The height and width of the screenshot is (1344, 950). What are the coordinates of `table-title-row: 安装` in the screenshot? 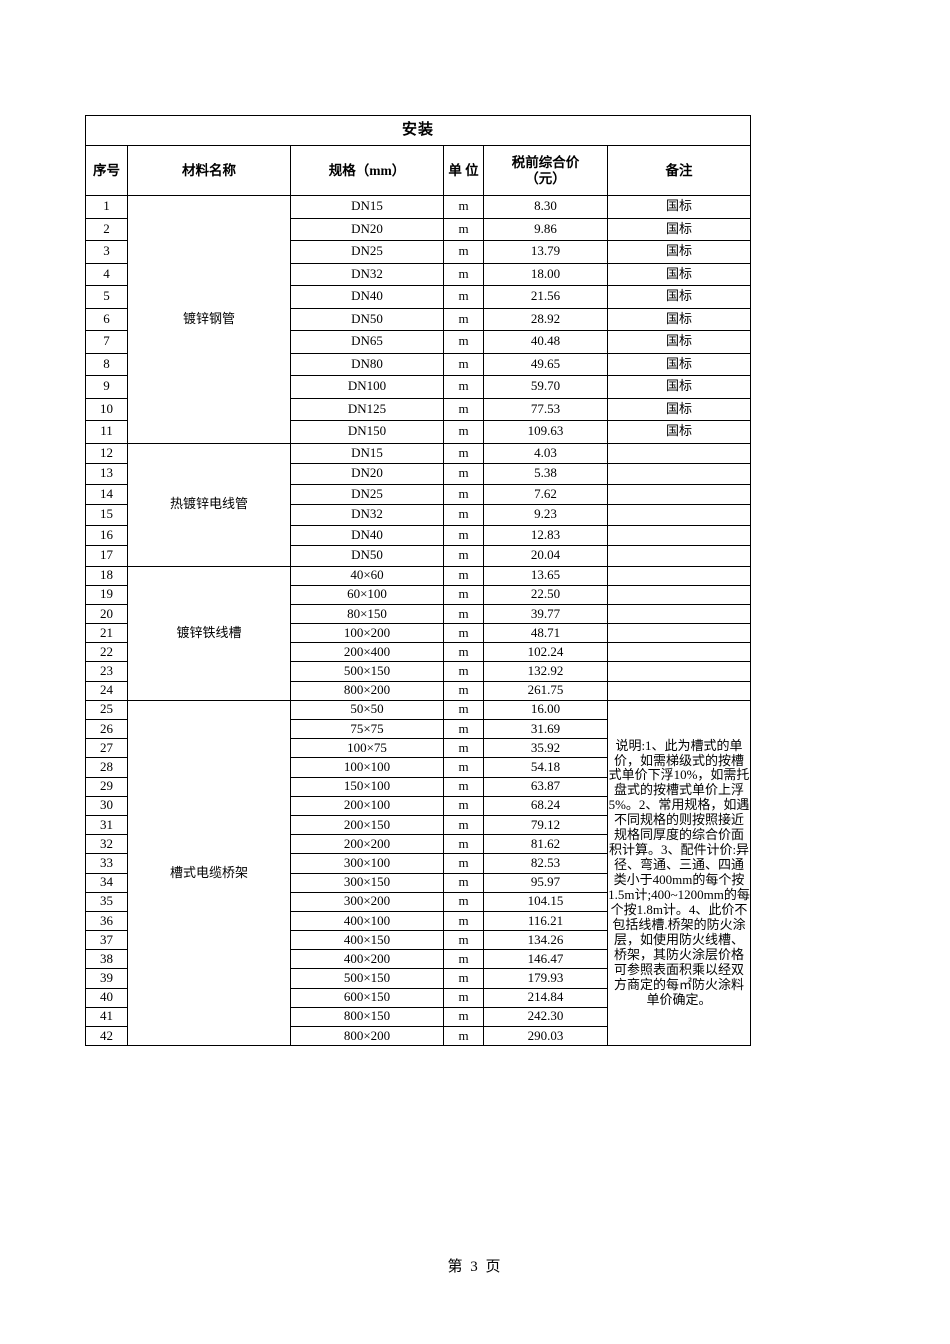 It's located at (418, 130).